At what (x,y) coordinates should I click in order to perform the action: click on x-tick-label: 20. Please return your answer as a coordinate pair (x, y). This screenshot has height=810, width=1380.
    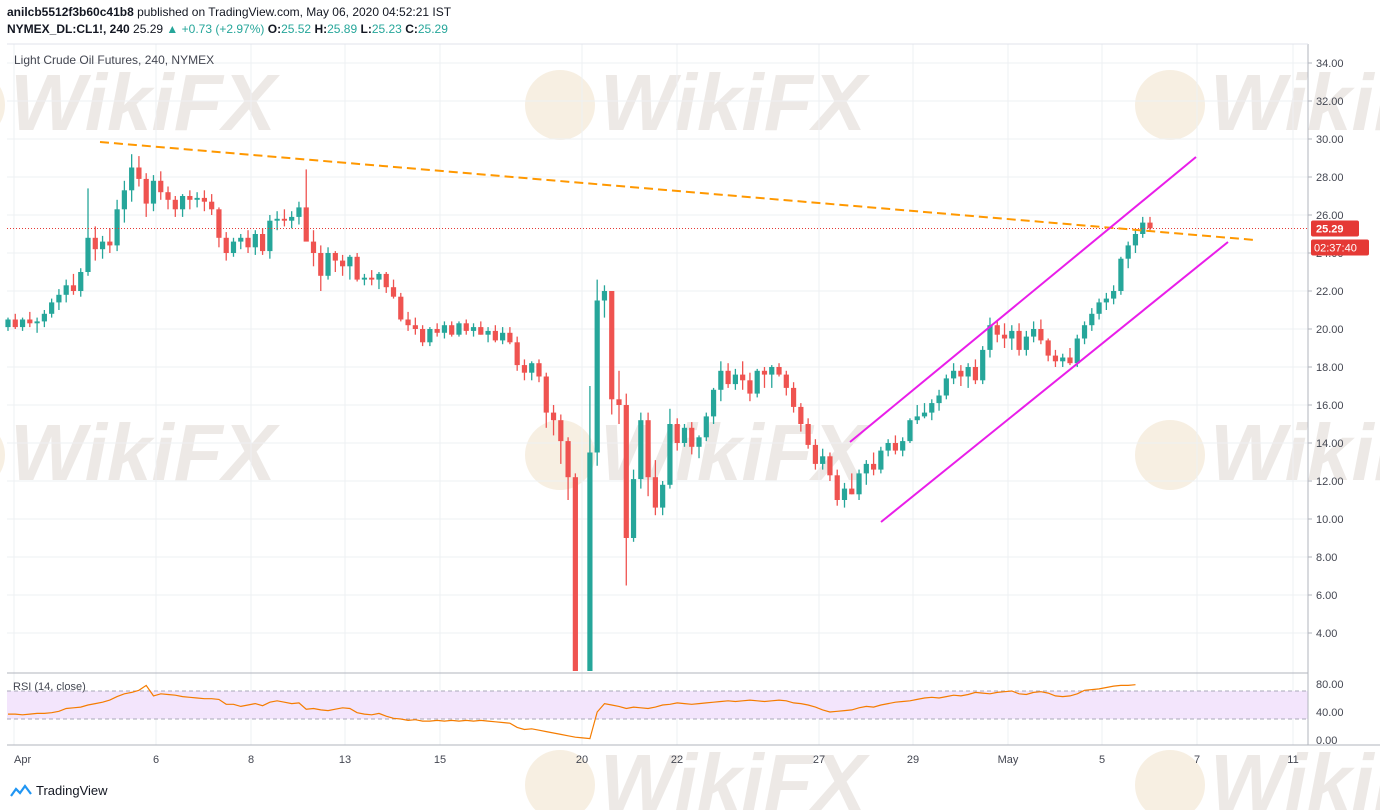
    Looking at the image, I should click on (582, 760).